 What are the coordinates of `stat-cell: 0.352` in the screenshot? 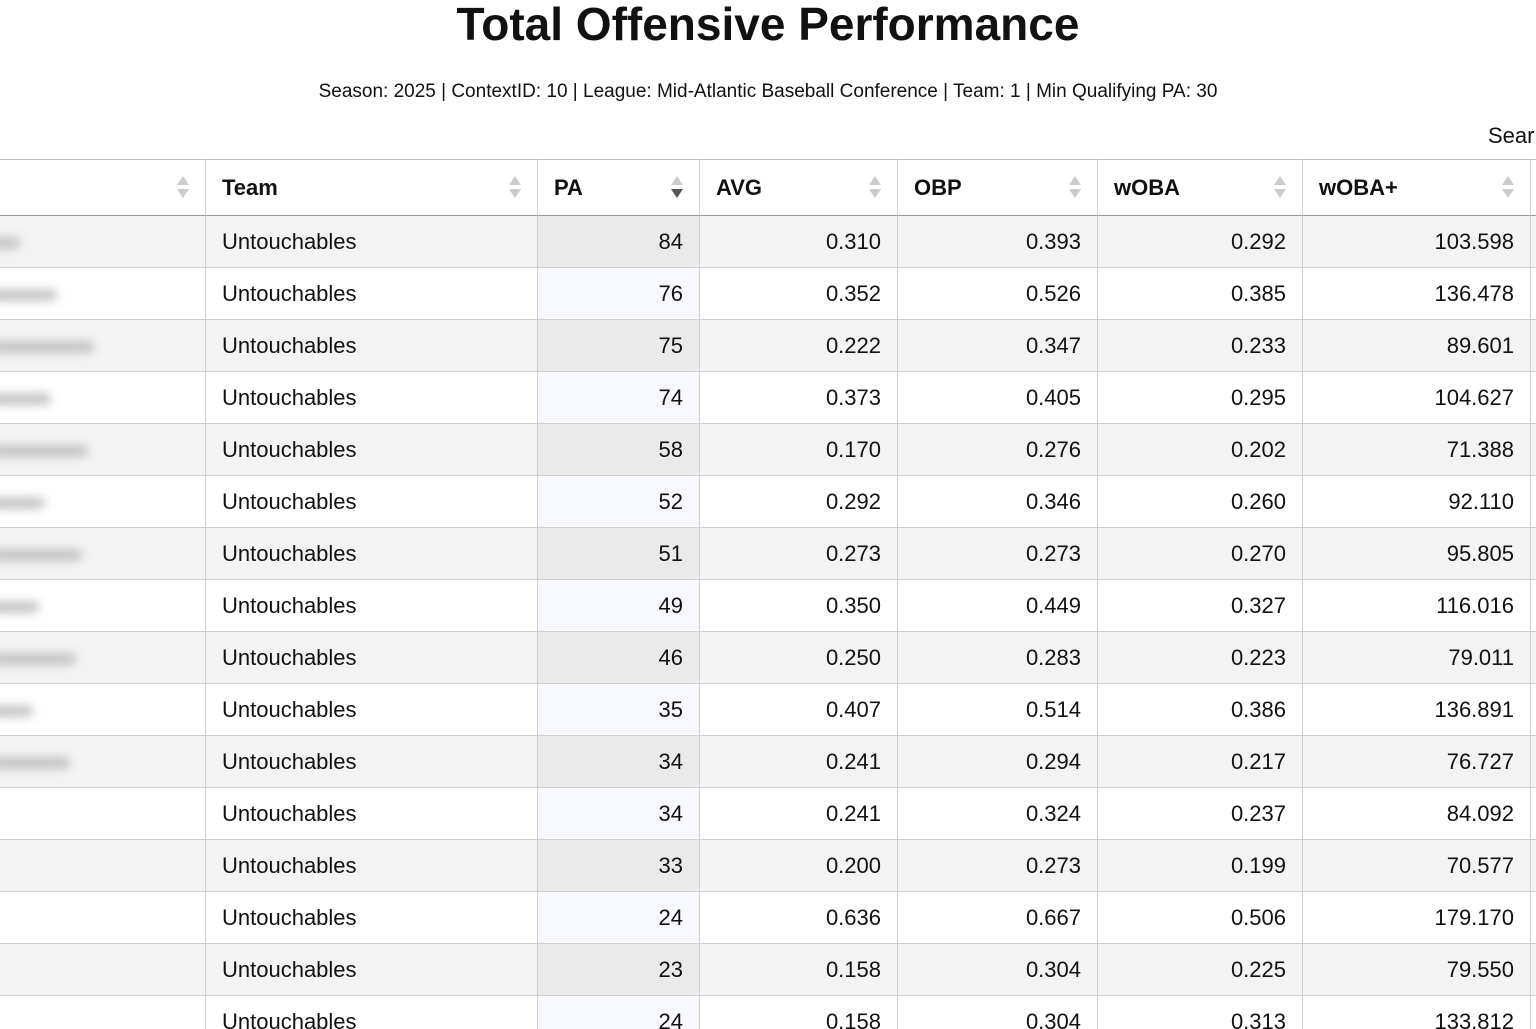 It's located at (799, 294).